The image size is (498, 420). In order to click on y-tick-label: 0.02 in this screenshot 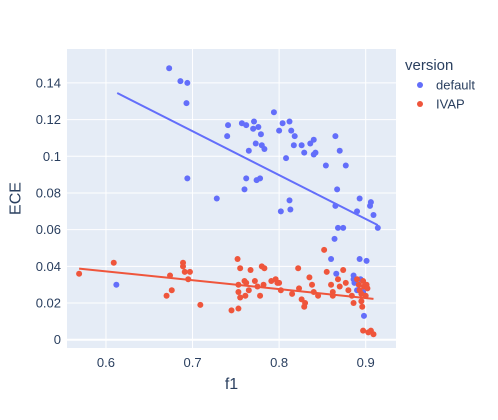, I will do `click(48, 303)`.